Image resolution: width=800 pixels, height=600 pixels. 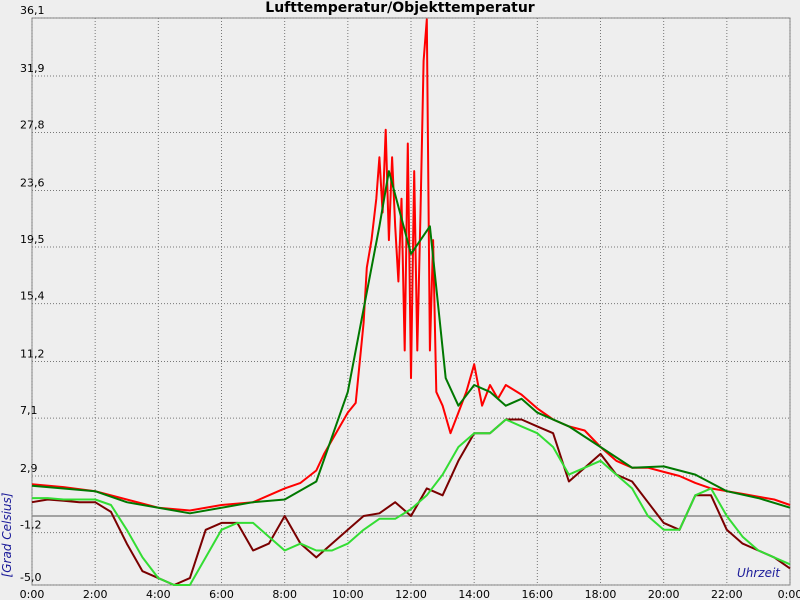 I want to click on y-tick-label: 23,6, so click(x=32, y=182).